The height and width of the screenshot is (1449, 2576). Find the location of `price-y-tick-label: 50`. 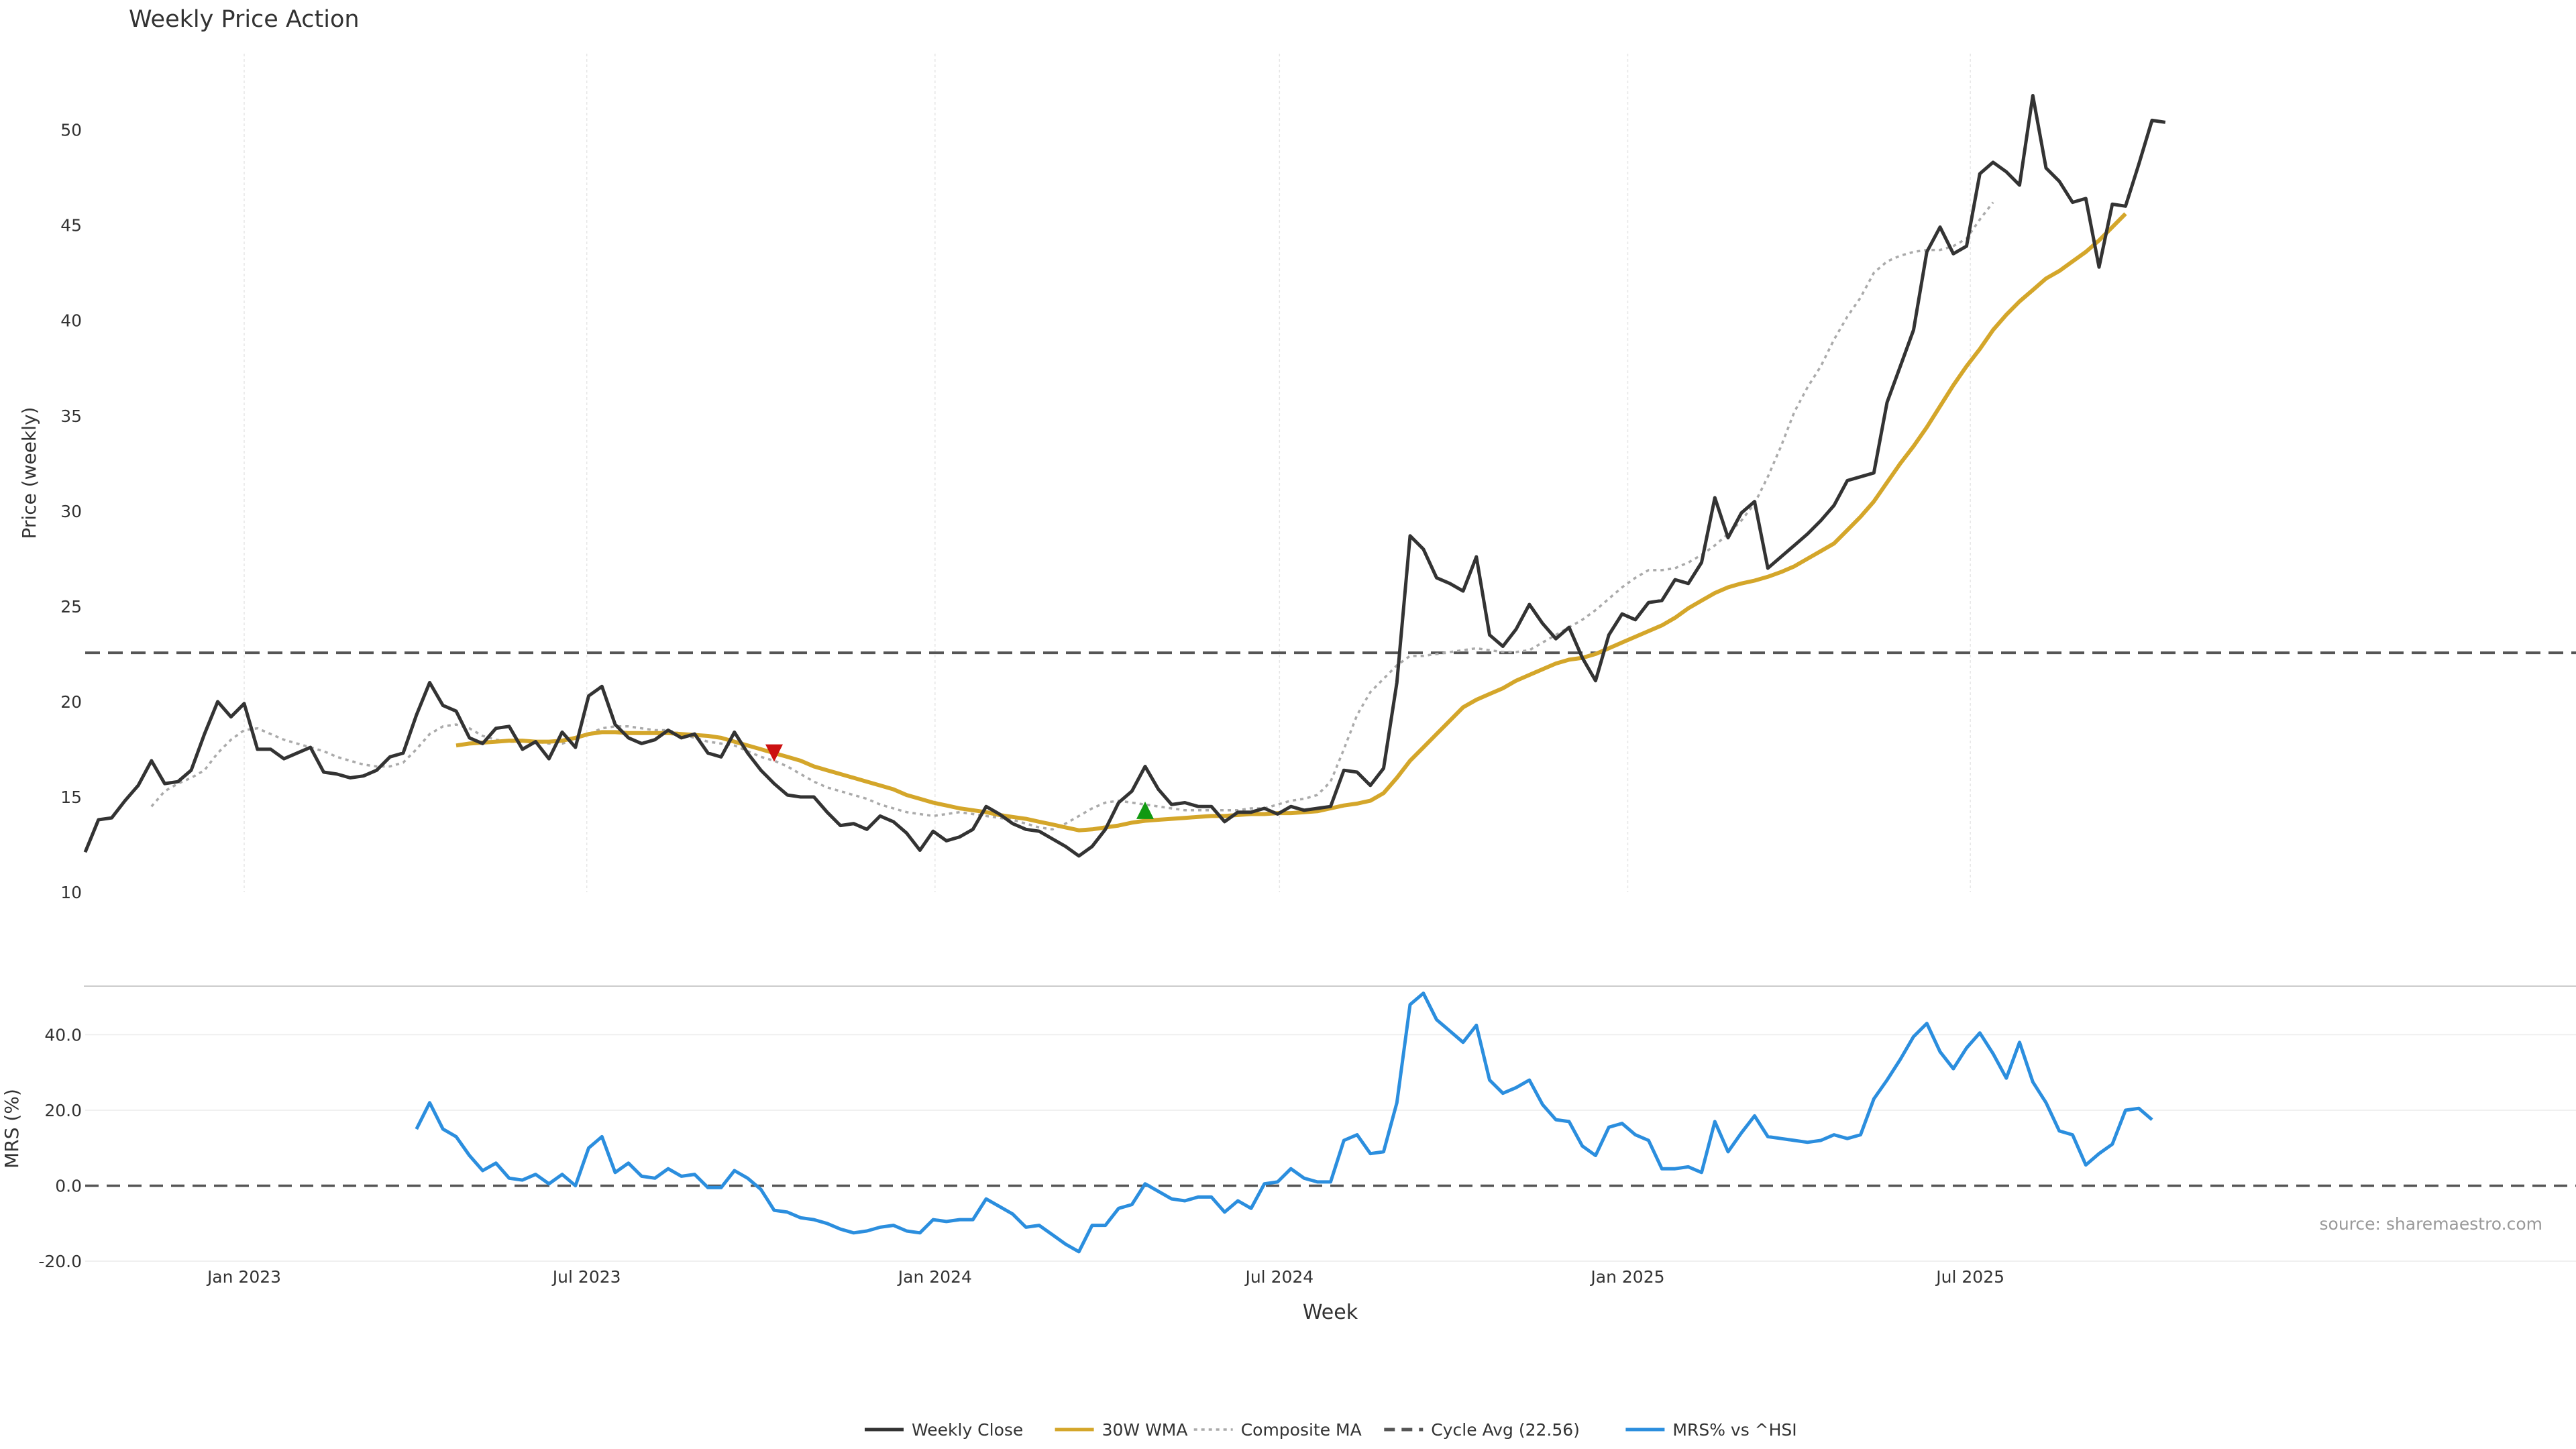

price-y-tick-label: 50 is located at coordinates (71, 130).